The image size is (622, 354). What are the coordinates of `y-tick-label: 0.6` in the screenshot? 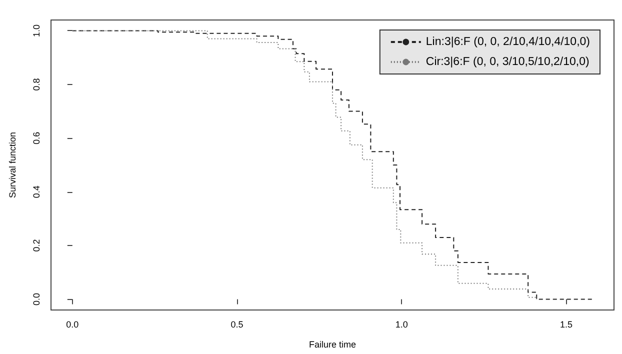 It's located at (37, 138).